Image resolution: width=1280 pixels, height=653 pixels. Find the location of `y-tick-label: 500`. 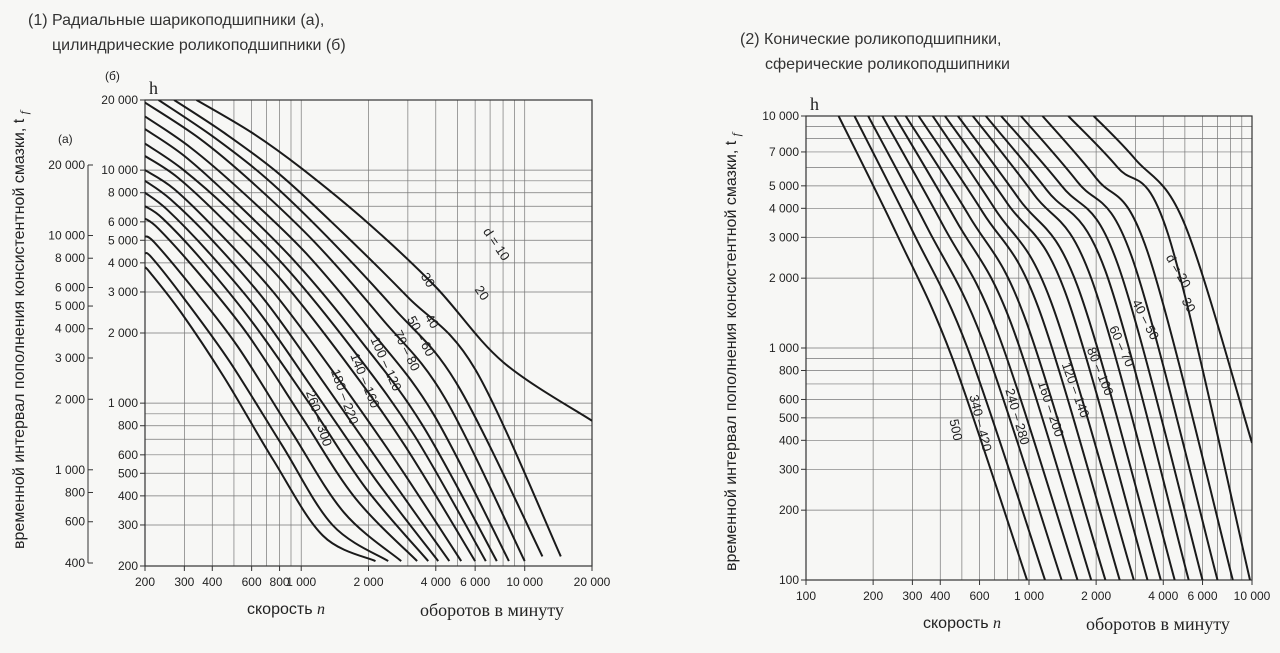

y-tick-label: 500 is located at coordinates (789, 418).